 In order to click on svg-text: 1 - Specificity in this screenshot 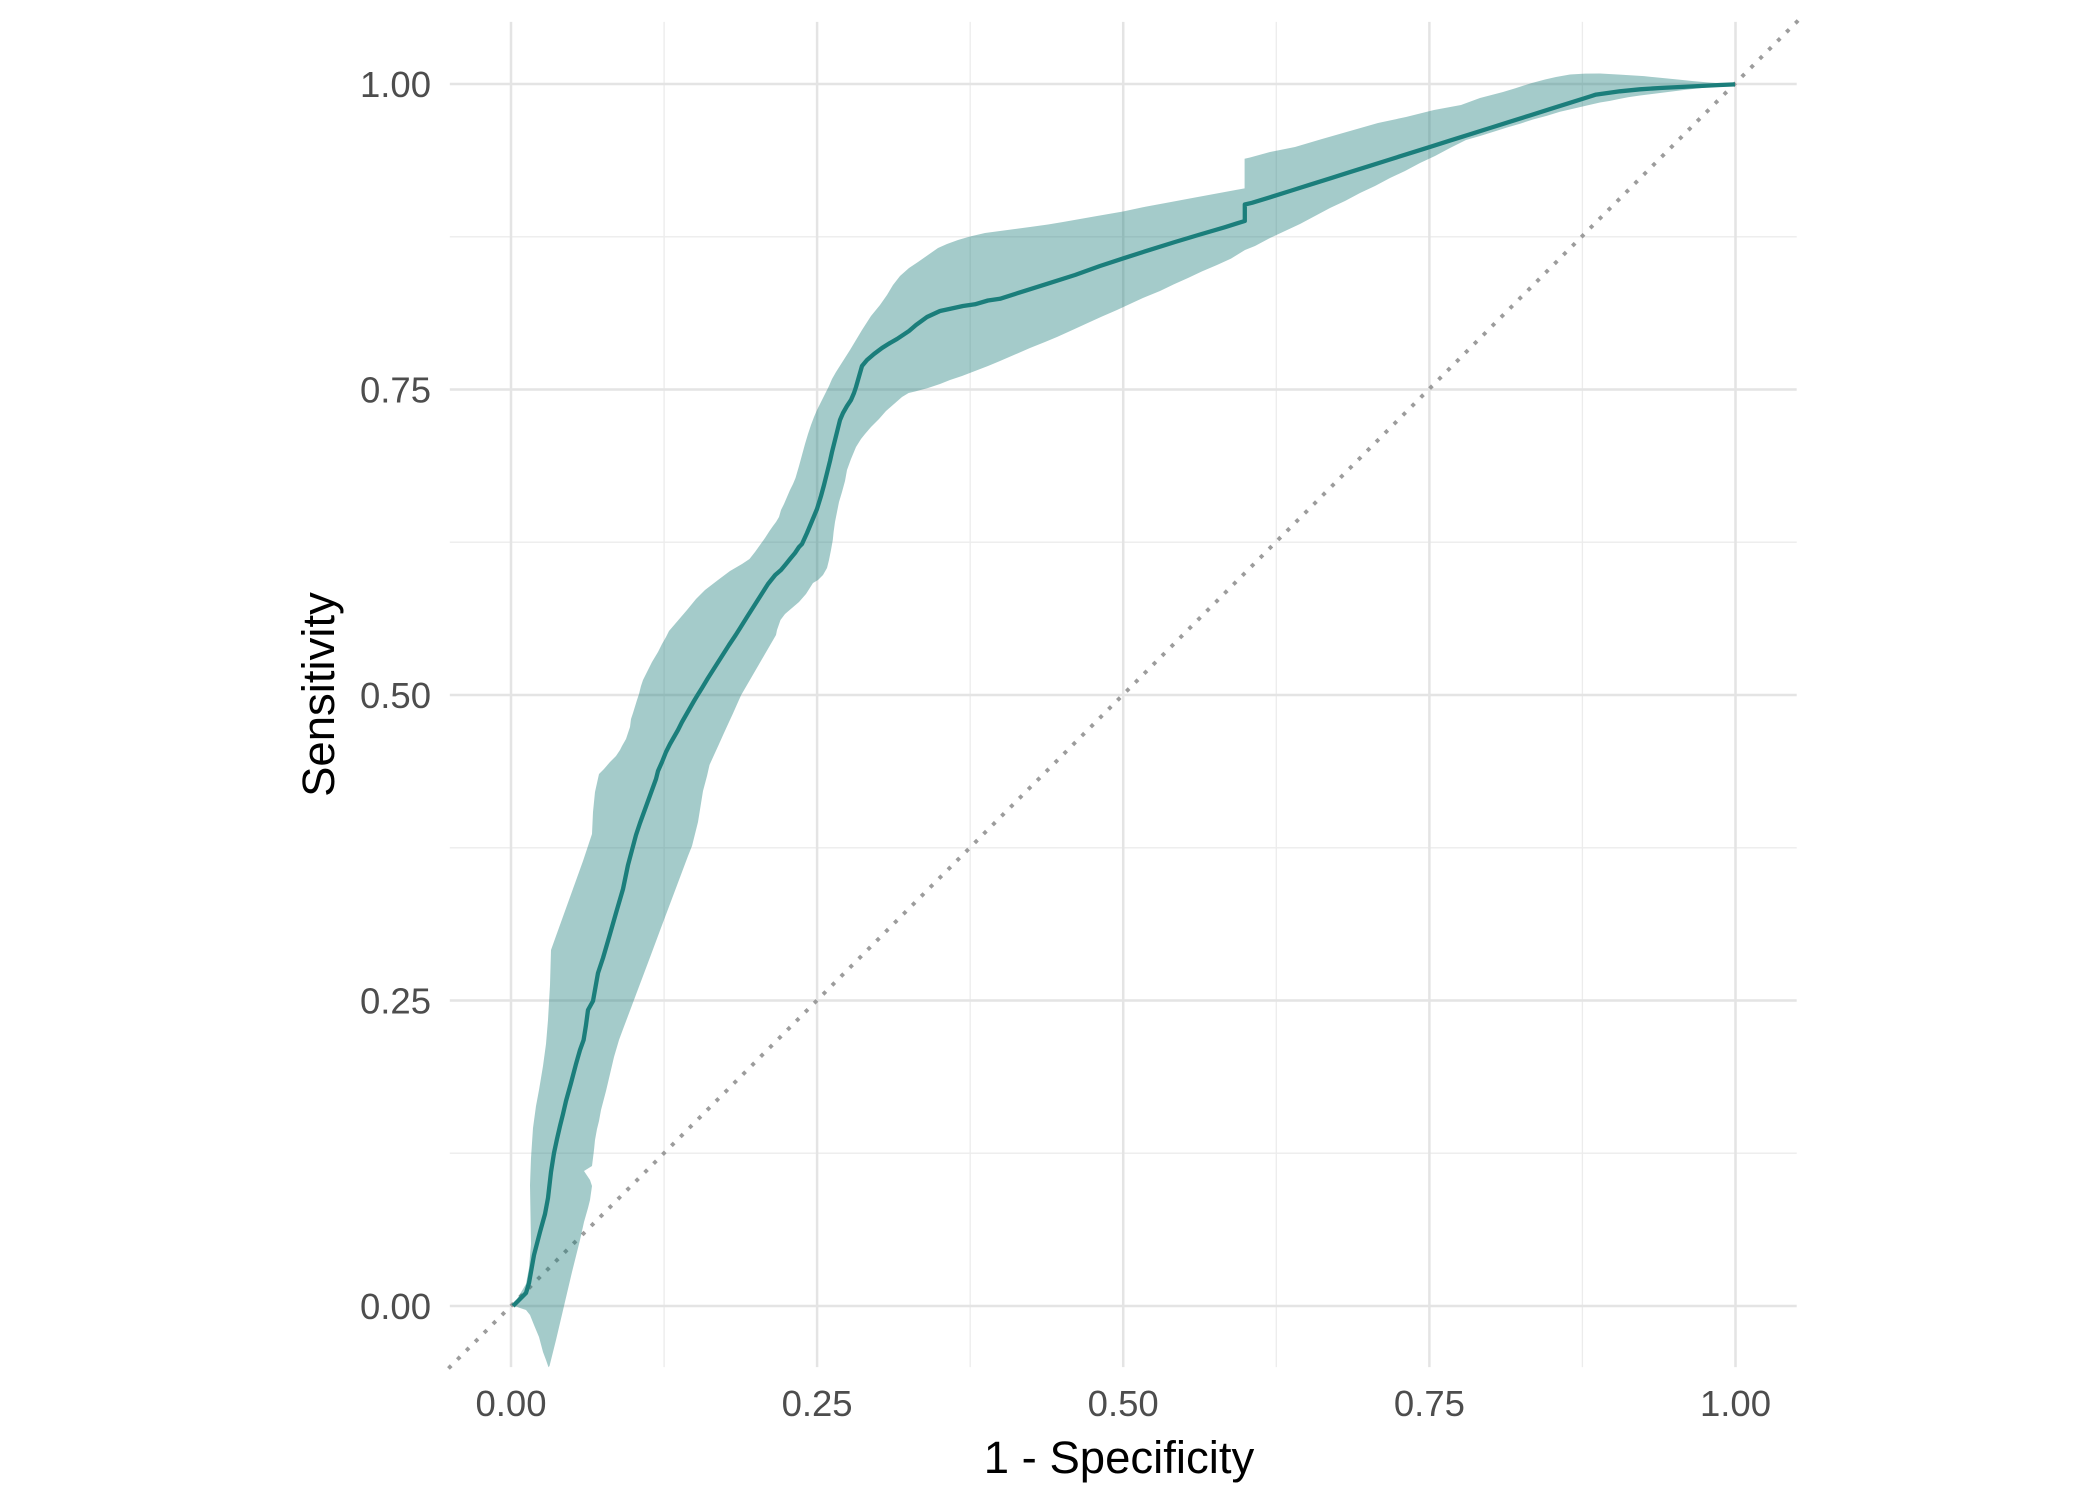, I will do `click(1119, 1457)`.